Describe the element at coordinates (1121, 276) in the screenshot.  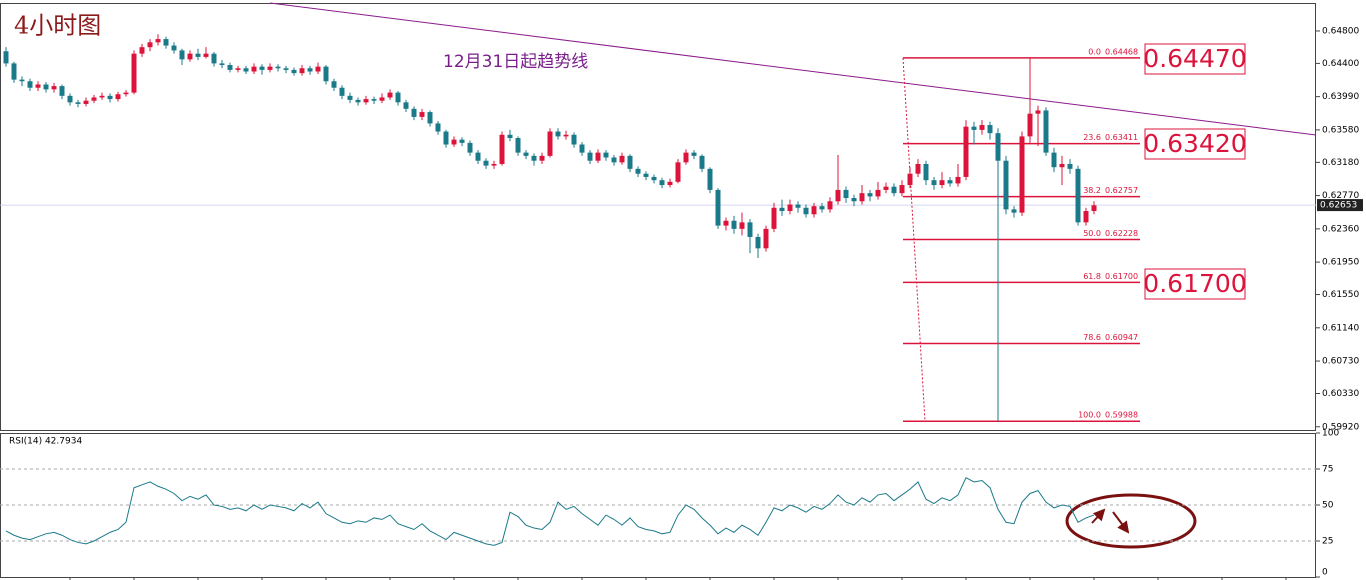
I see `fib-price: 0.61700` at that location.